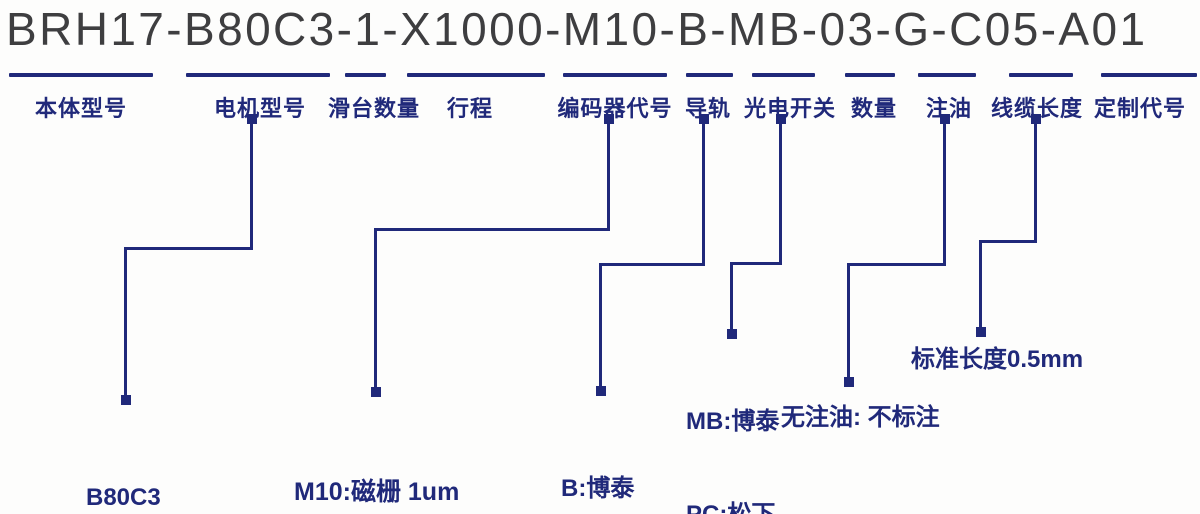  What do you see at coordinates (81, 108) in the screenshot?
I see `label-body-model: 本体型号` at bounding box center [81, 108].